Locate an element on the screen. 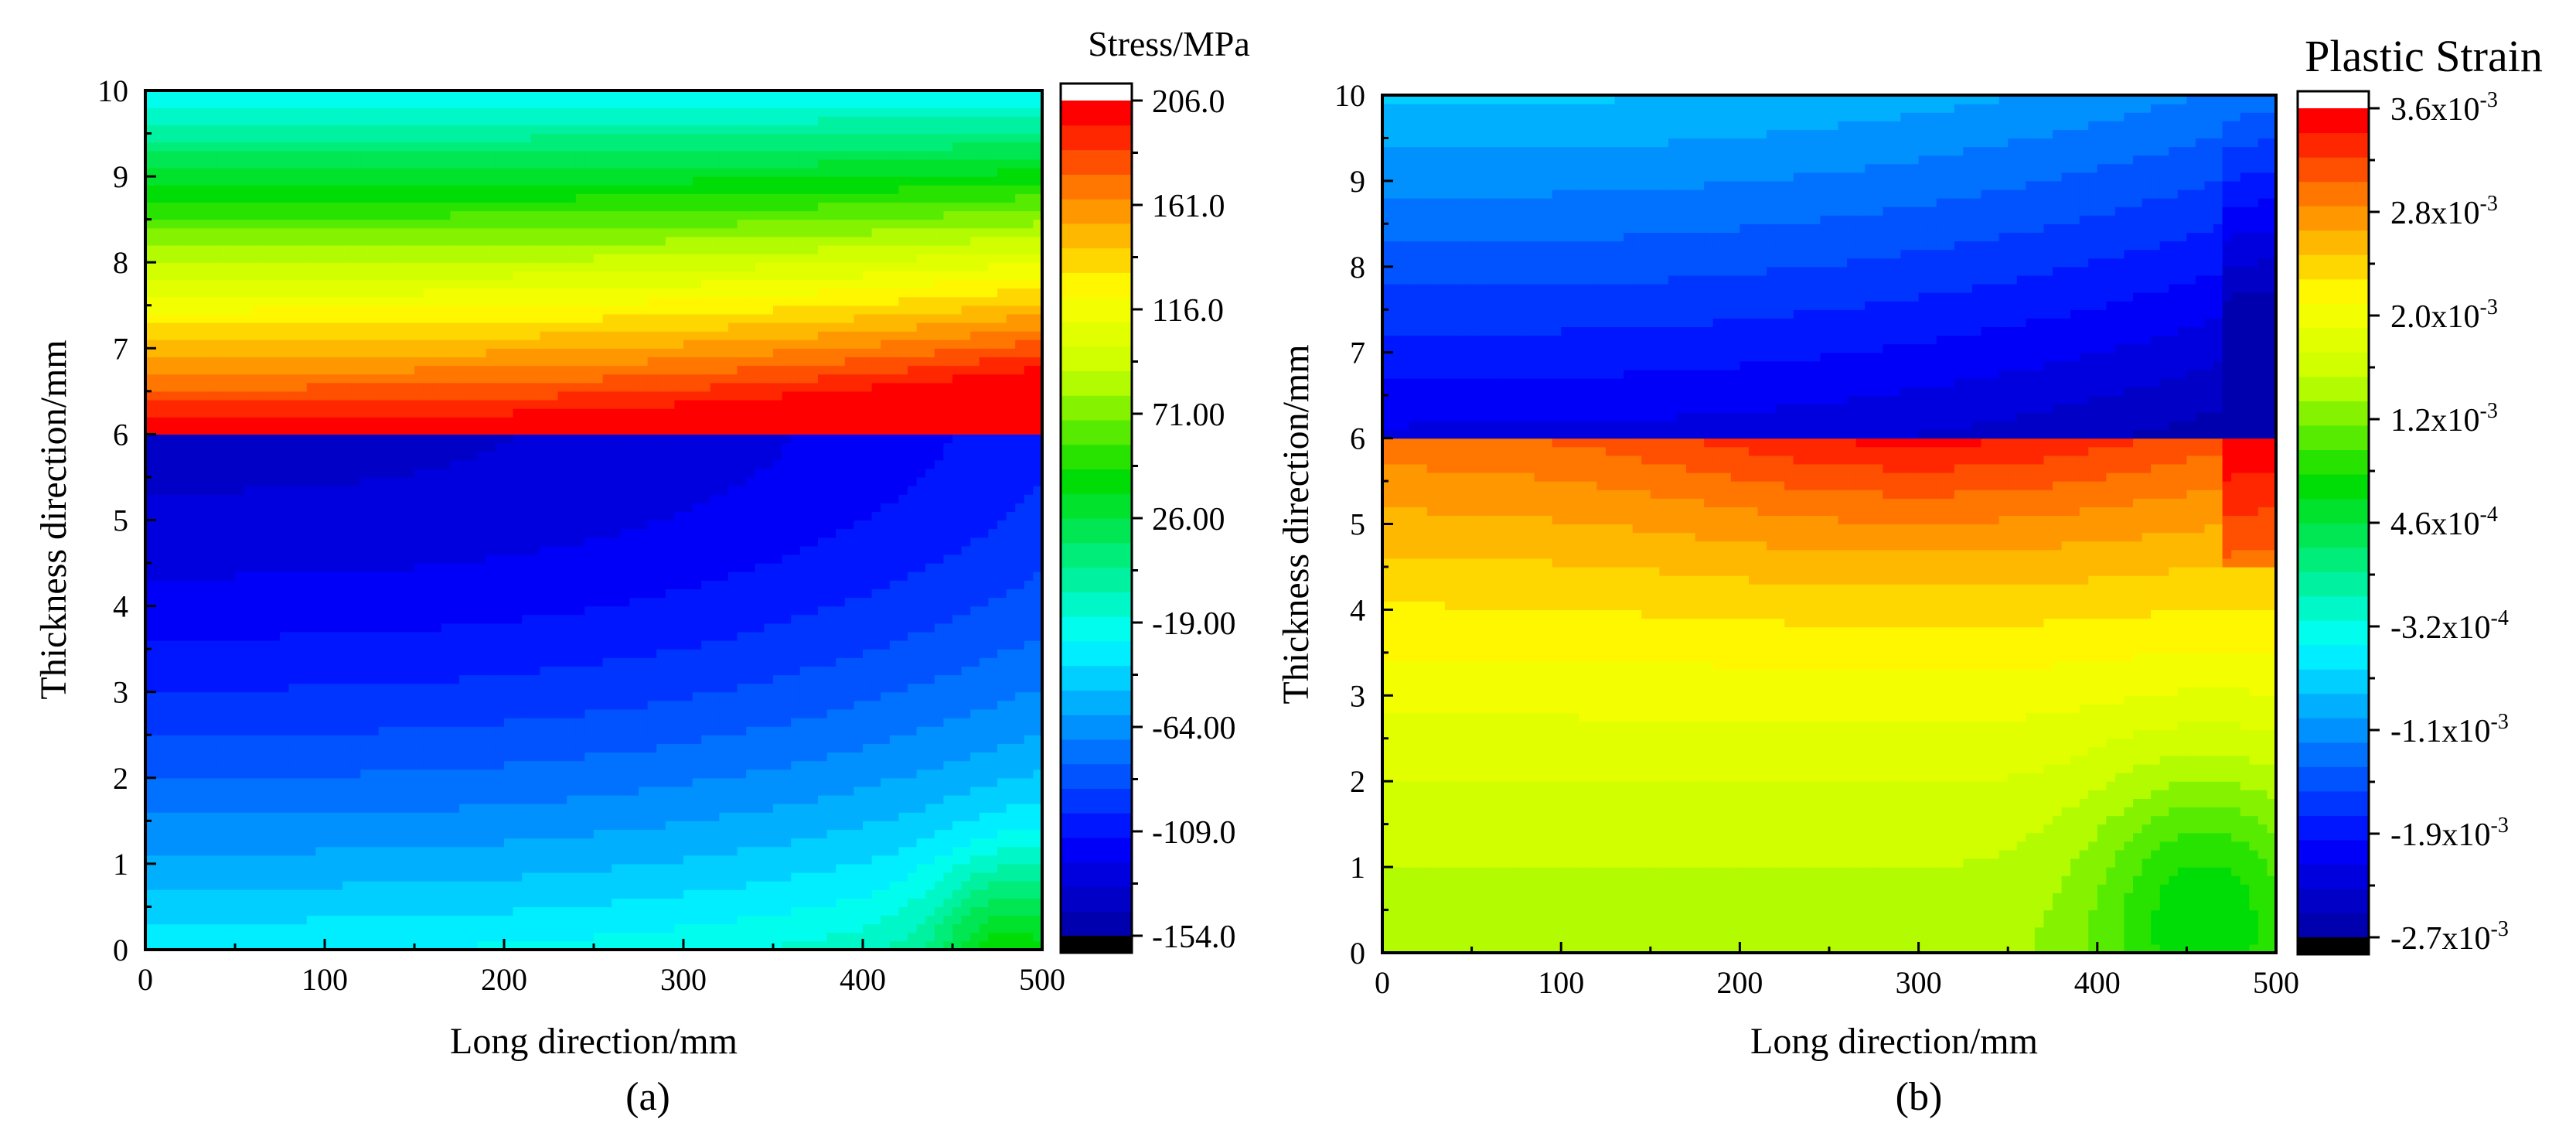  x-tick-label: 0 is located at coordinates (145, 979).